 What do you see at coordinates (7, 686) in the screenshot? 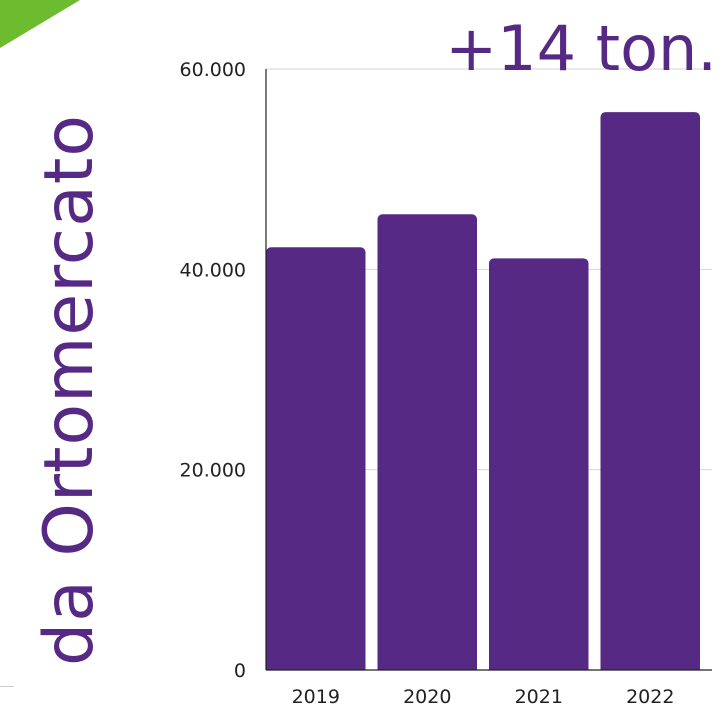
I see `bottom-left-rule` at bounding box center [7, 686].